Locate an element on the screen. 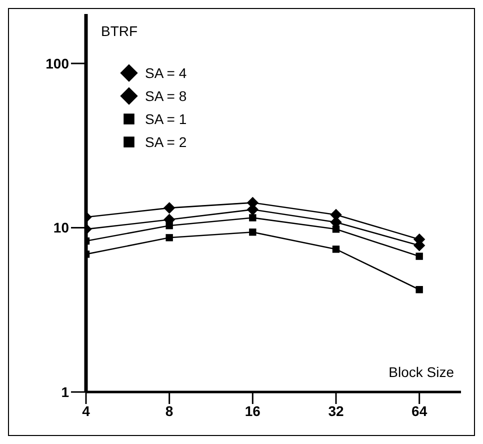  legend-label: SA = 2 is located at coordinates (166, 142).